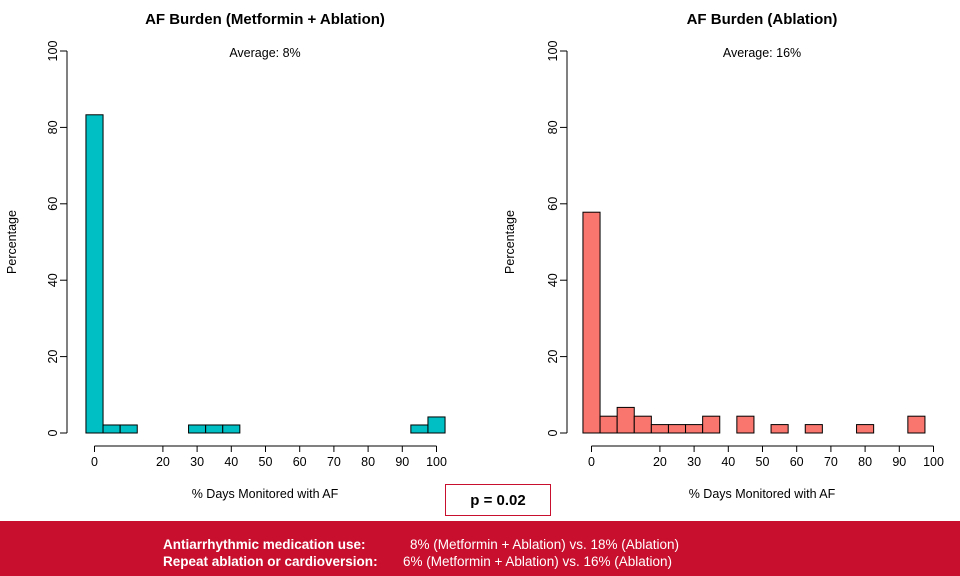  What do you see at coordinates (694, 462) in the screenshot?
I see `chart-2-x-tick-label: 30` at bounding box center [694, 462].